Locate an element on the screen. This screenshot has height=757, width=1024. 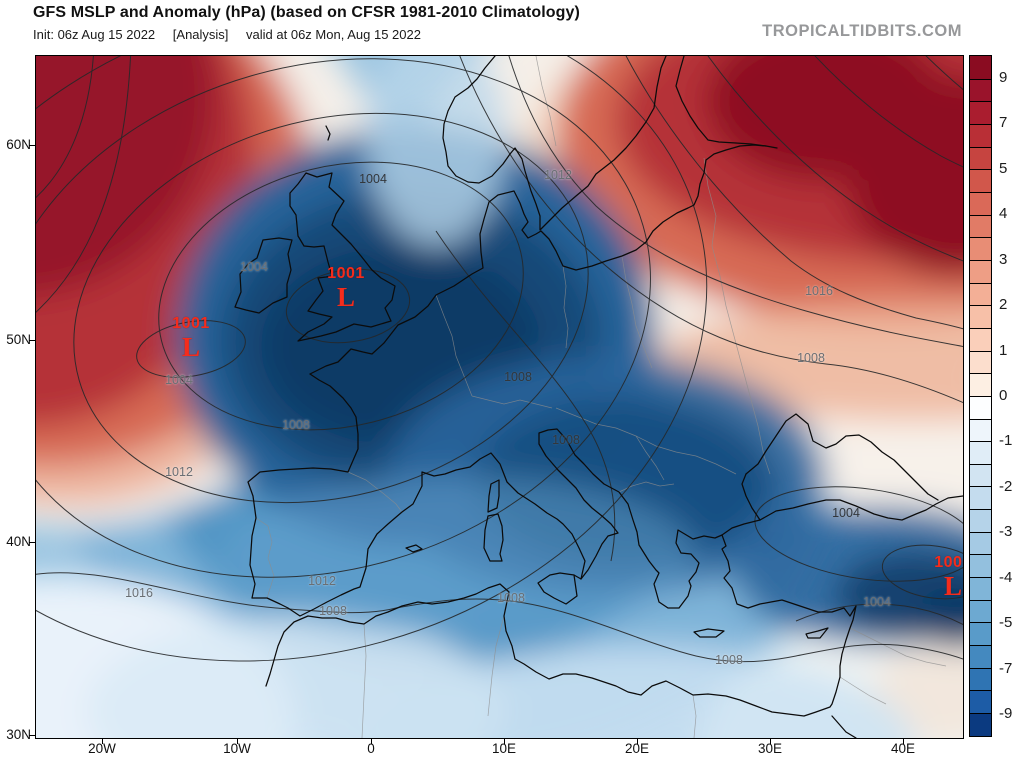
pressure-value: 1000 is located at coordinates (948, 562).